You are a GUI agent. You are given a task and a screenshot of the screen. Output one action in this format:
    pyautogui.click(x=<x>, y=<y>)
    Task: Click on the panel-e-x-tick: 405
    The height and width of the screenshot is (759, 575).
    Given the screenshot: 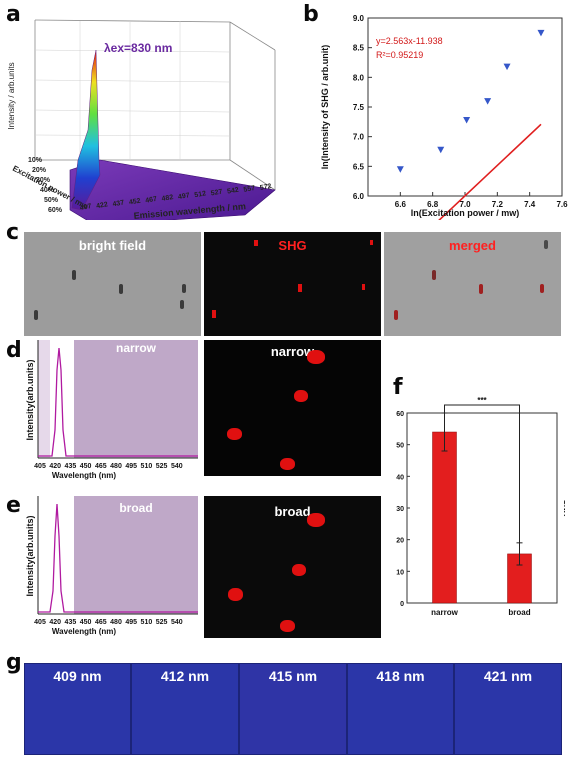 What is the action you would take?
    pyautogui.click(x=40, y=622)
    